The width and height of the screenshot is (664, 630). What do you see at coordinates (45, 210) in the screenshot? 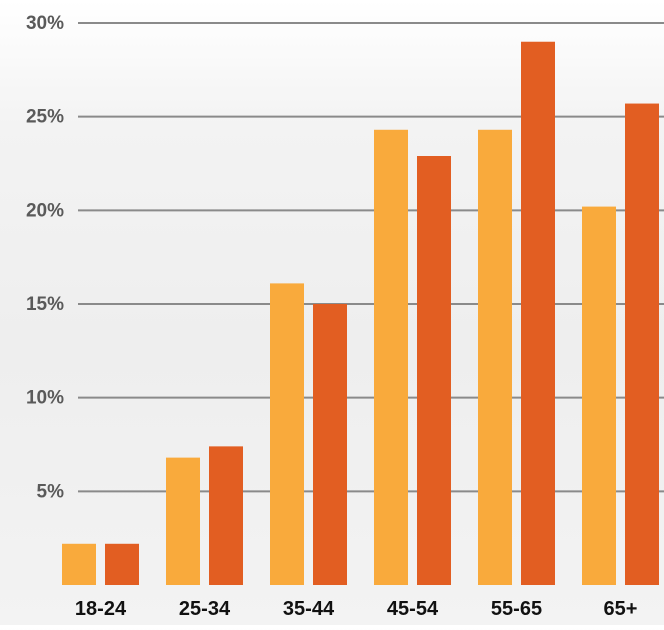
I see `y-tick-label: 20%` at bounding box center [45, 210].